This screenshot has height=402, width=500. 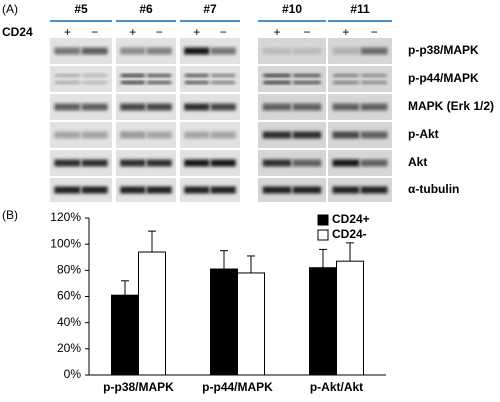 What do you see at coordinates (351, 219) in the screenshot?
I see `legend-label: CD24+` at bounding box center [351, 219].